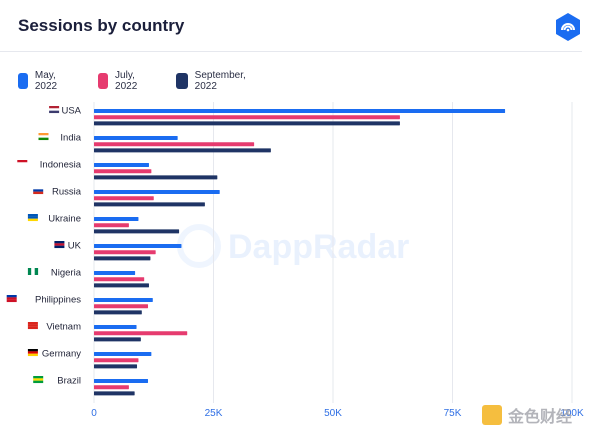 The image size is (600, 437). I want to click on legend-item-july: July, 2022, so click(120, 81).